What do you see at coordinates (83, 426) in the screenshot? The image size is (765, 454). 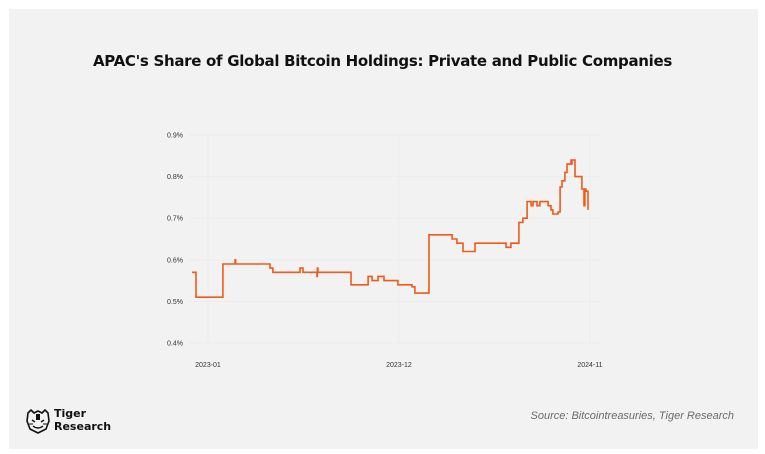 I see `brand-line-2: Research` at bounding box center [83, 426].